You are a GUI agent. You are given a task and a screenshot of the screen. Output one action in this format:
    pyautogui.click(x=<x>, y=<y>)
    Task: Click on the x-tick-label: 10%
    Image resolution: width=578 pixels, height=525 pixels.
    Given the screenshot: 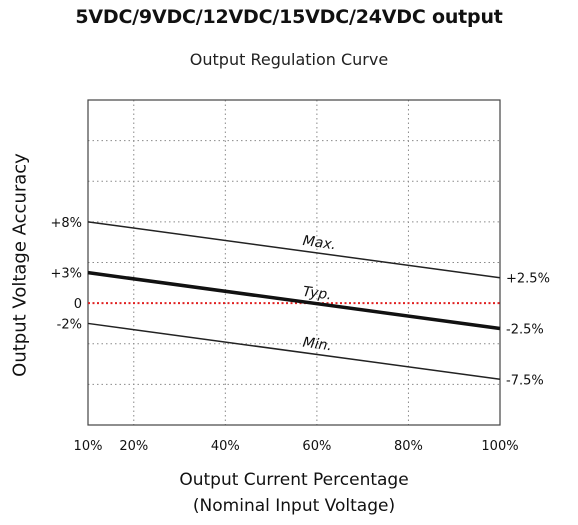 What is the action you would take?
    pyautogui.click(x=88, y=446)
    